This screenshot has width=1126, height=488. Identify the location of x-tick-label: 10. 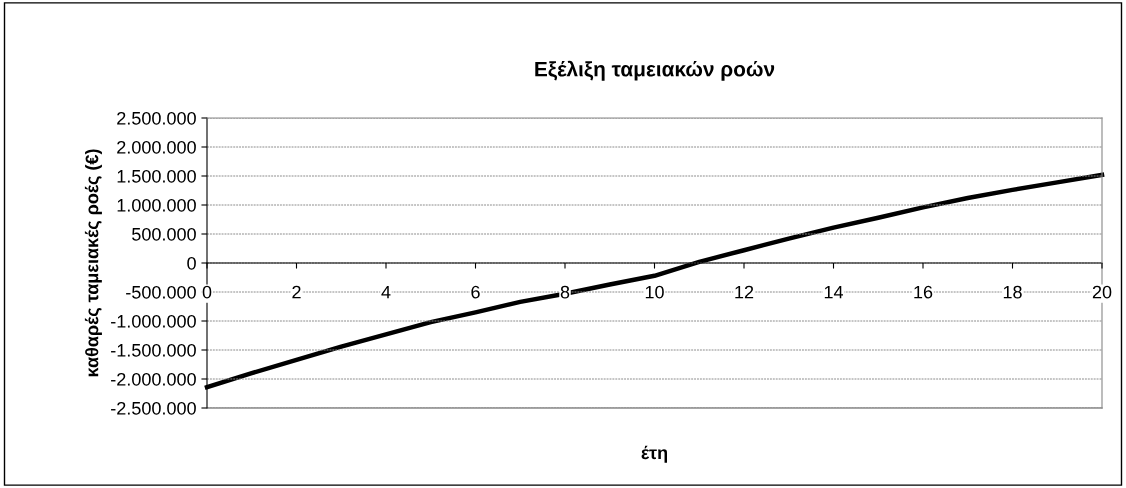
(654, 292).